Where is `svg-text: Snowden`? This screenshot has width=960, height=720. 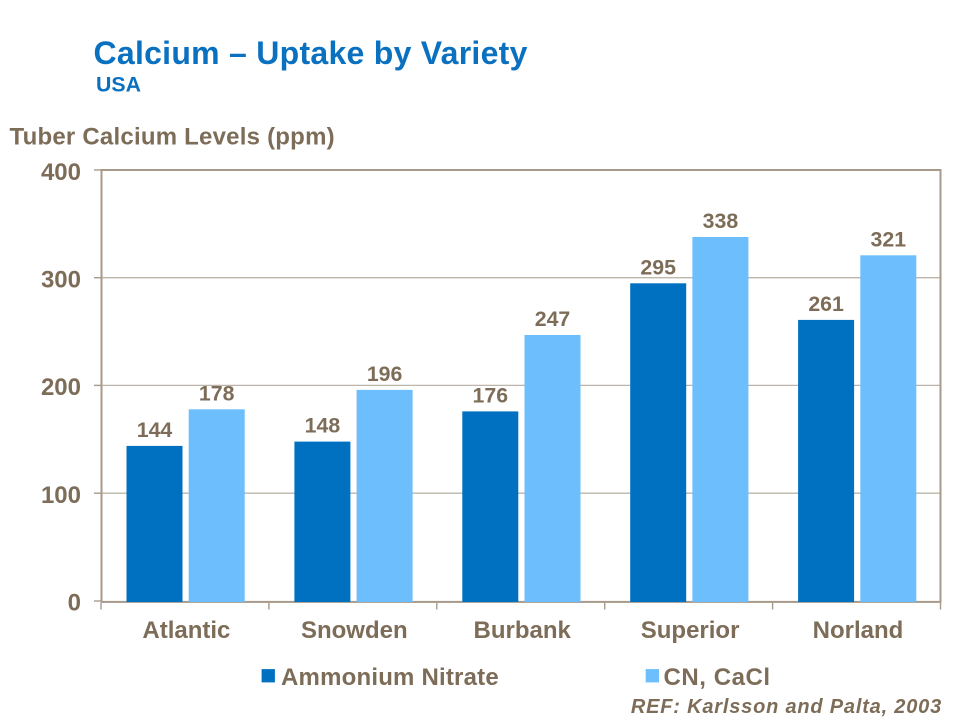
svg-text: Snowden is located at coordinates (354, 630).